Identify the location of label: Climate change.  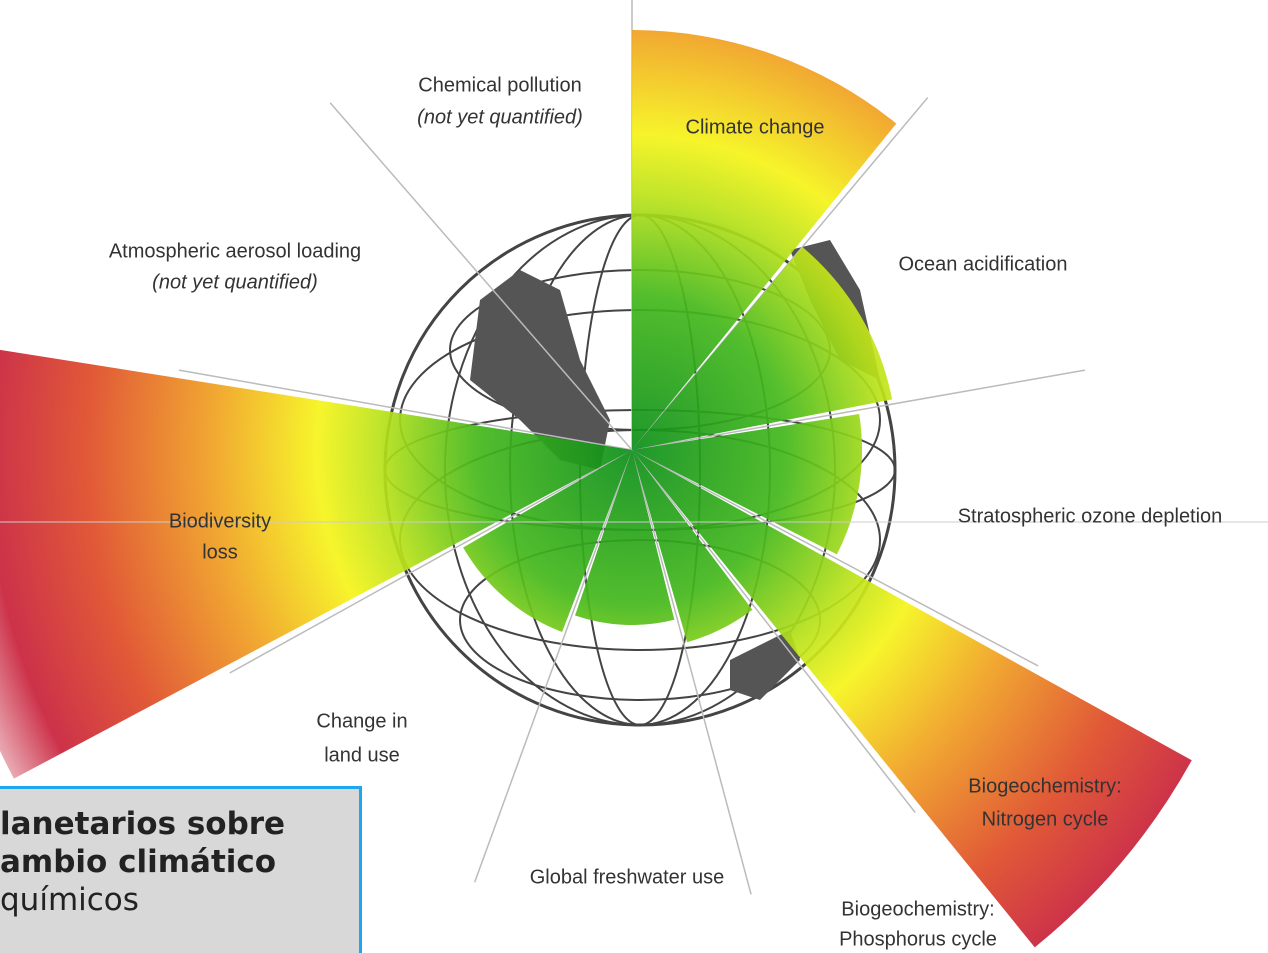
(755, 127).